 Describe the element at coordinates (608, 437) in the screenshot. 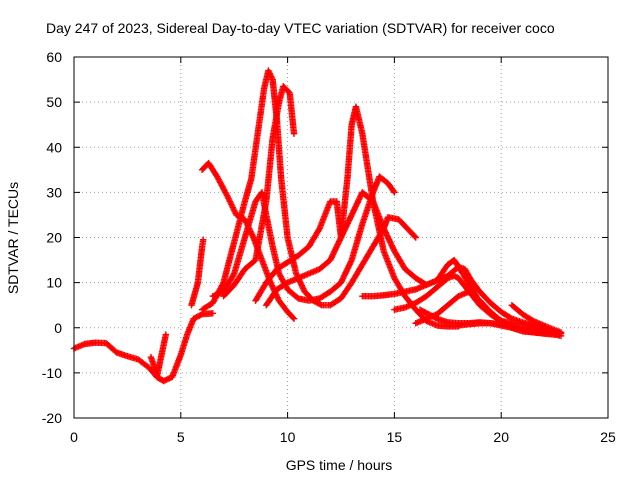

I see `x-tick-label: 25` at that location.